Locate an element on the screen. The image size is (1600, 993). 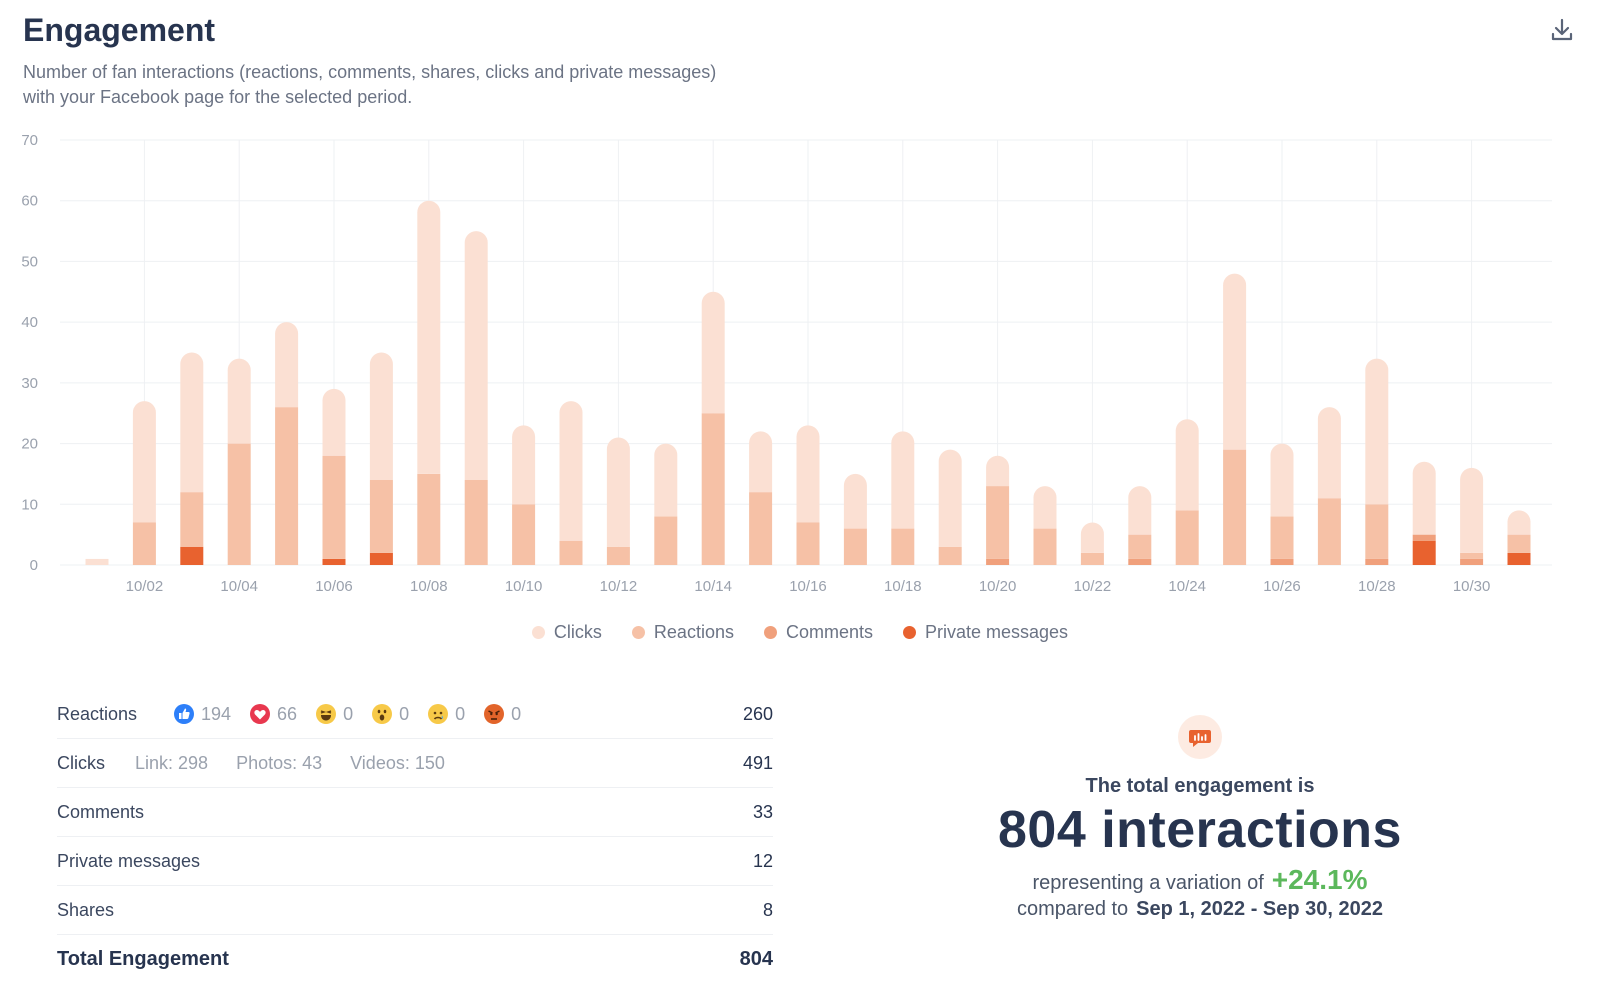
legend-item-private-messages: Private messages is located at coordinates (985, 632).